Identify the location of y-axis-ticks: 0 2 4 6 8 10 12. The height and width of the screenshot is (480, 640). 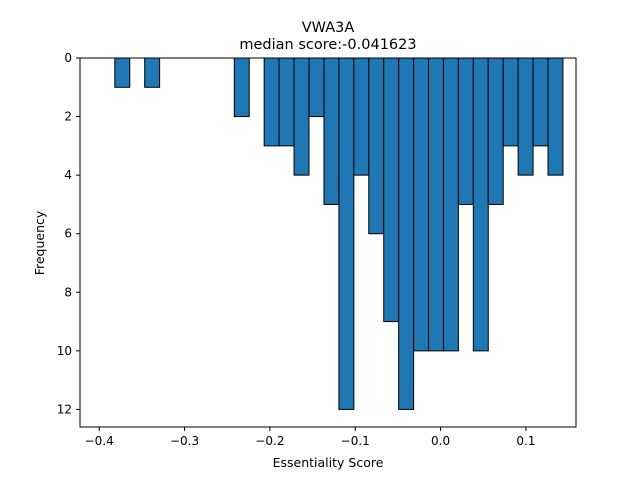
(68, 233).